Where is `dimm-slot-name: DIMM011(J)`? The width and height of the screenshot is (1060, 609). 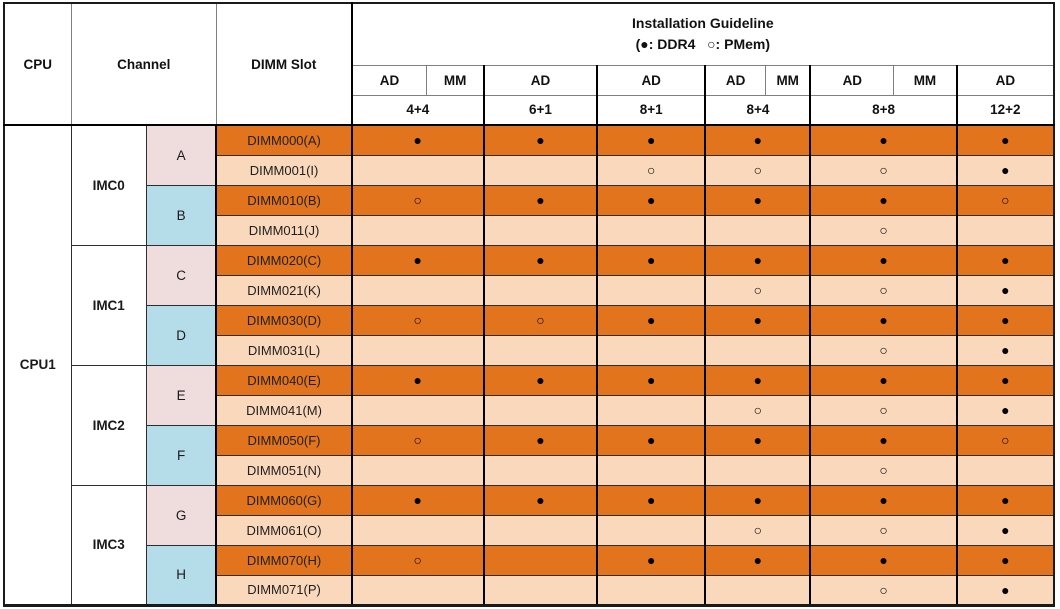 dimm-slot-name: DIMM011(J) is located at coordinates (284, 230).